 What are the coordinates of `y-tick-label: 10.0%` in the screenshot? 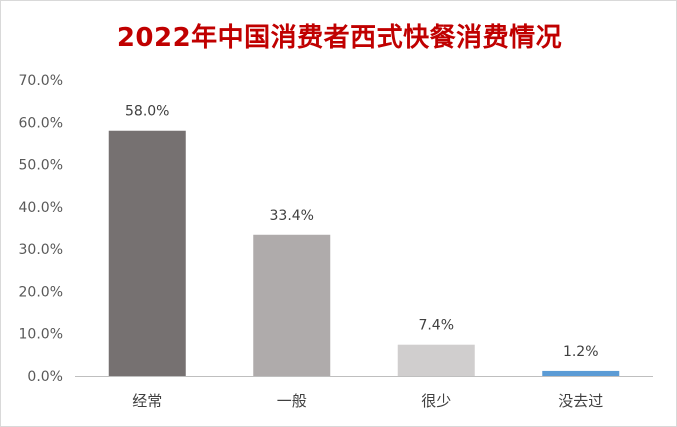 It's located at (41, 335).